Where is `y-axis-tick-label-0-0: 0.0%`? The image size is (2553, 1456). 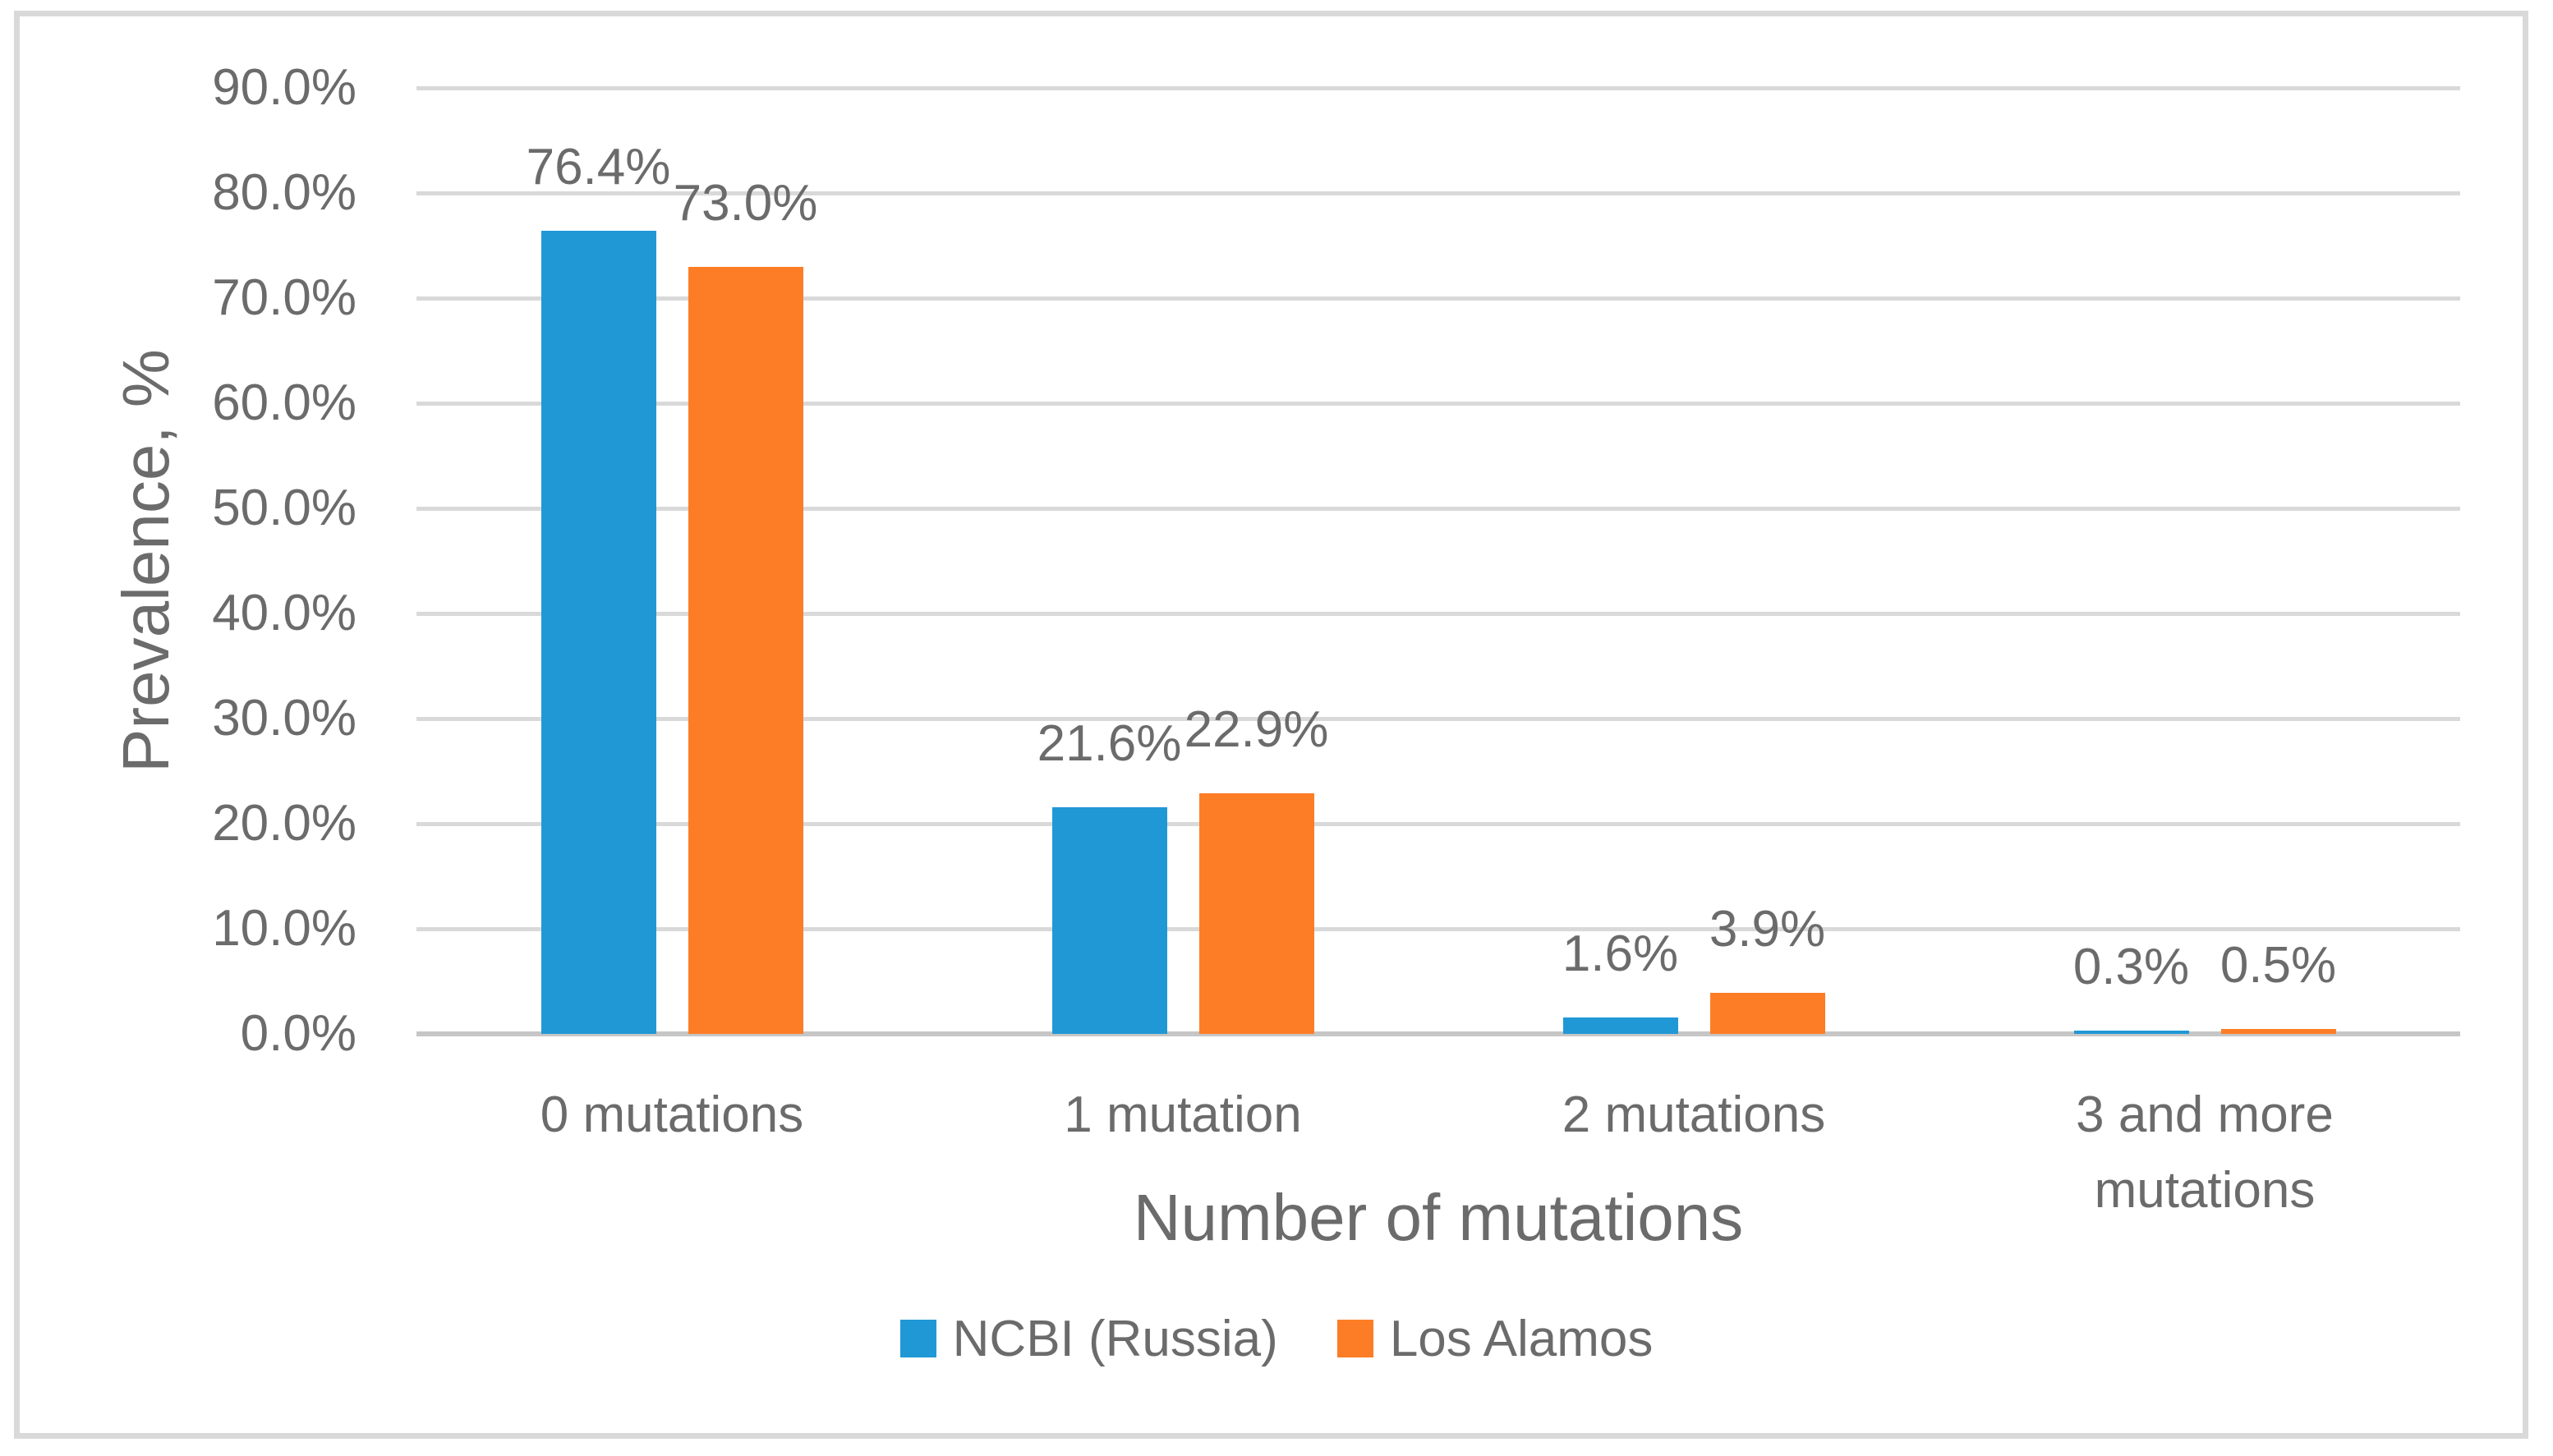 y-axis-tick-label-0-0: 0.0% is located at coordinates (298, 1033).